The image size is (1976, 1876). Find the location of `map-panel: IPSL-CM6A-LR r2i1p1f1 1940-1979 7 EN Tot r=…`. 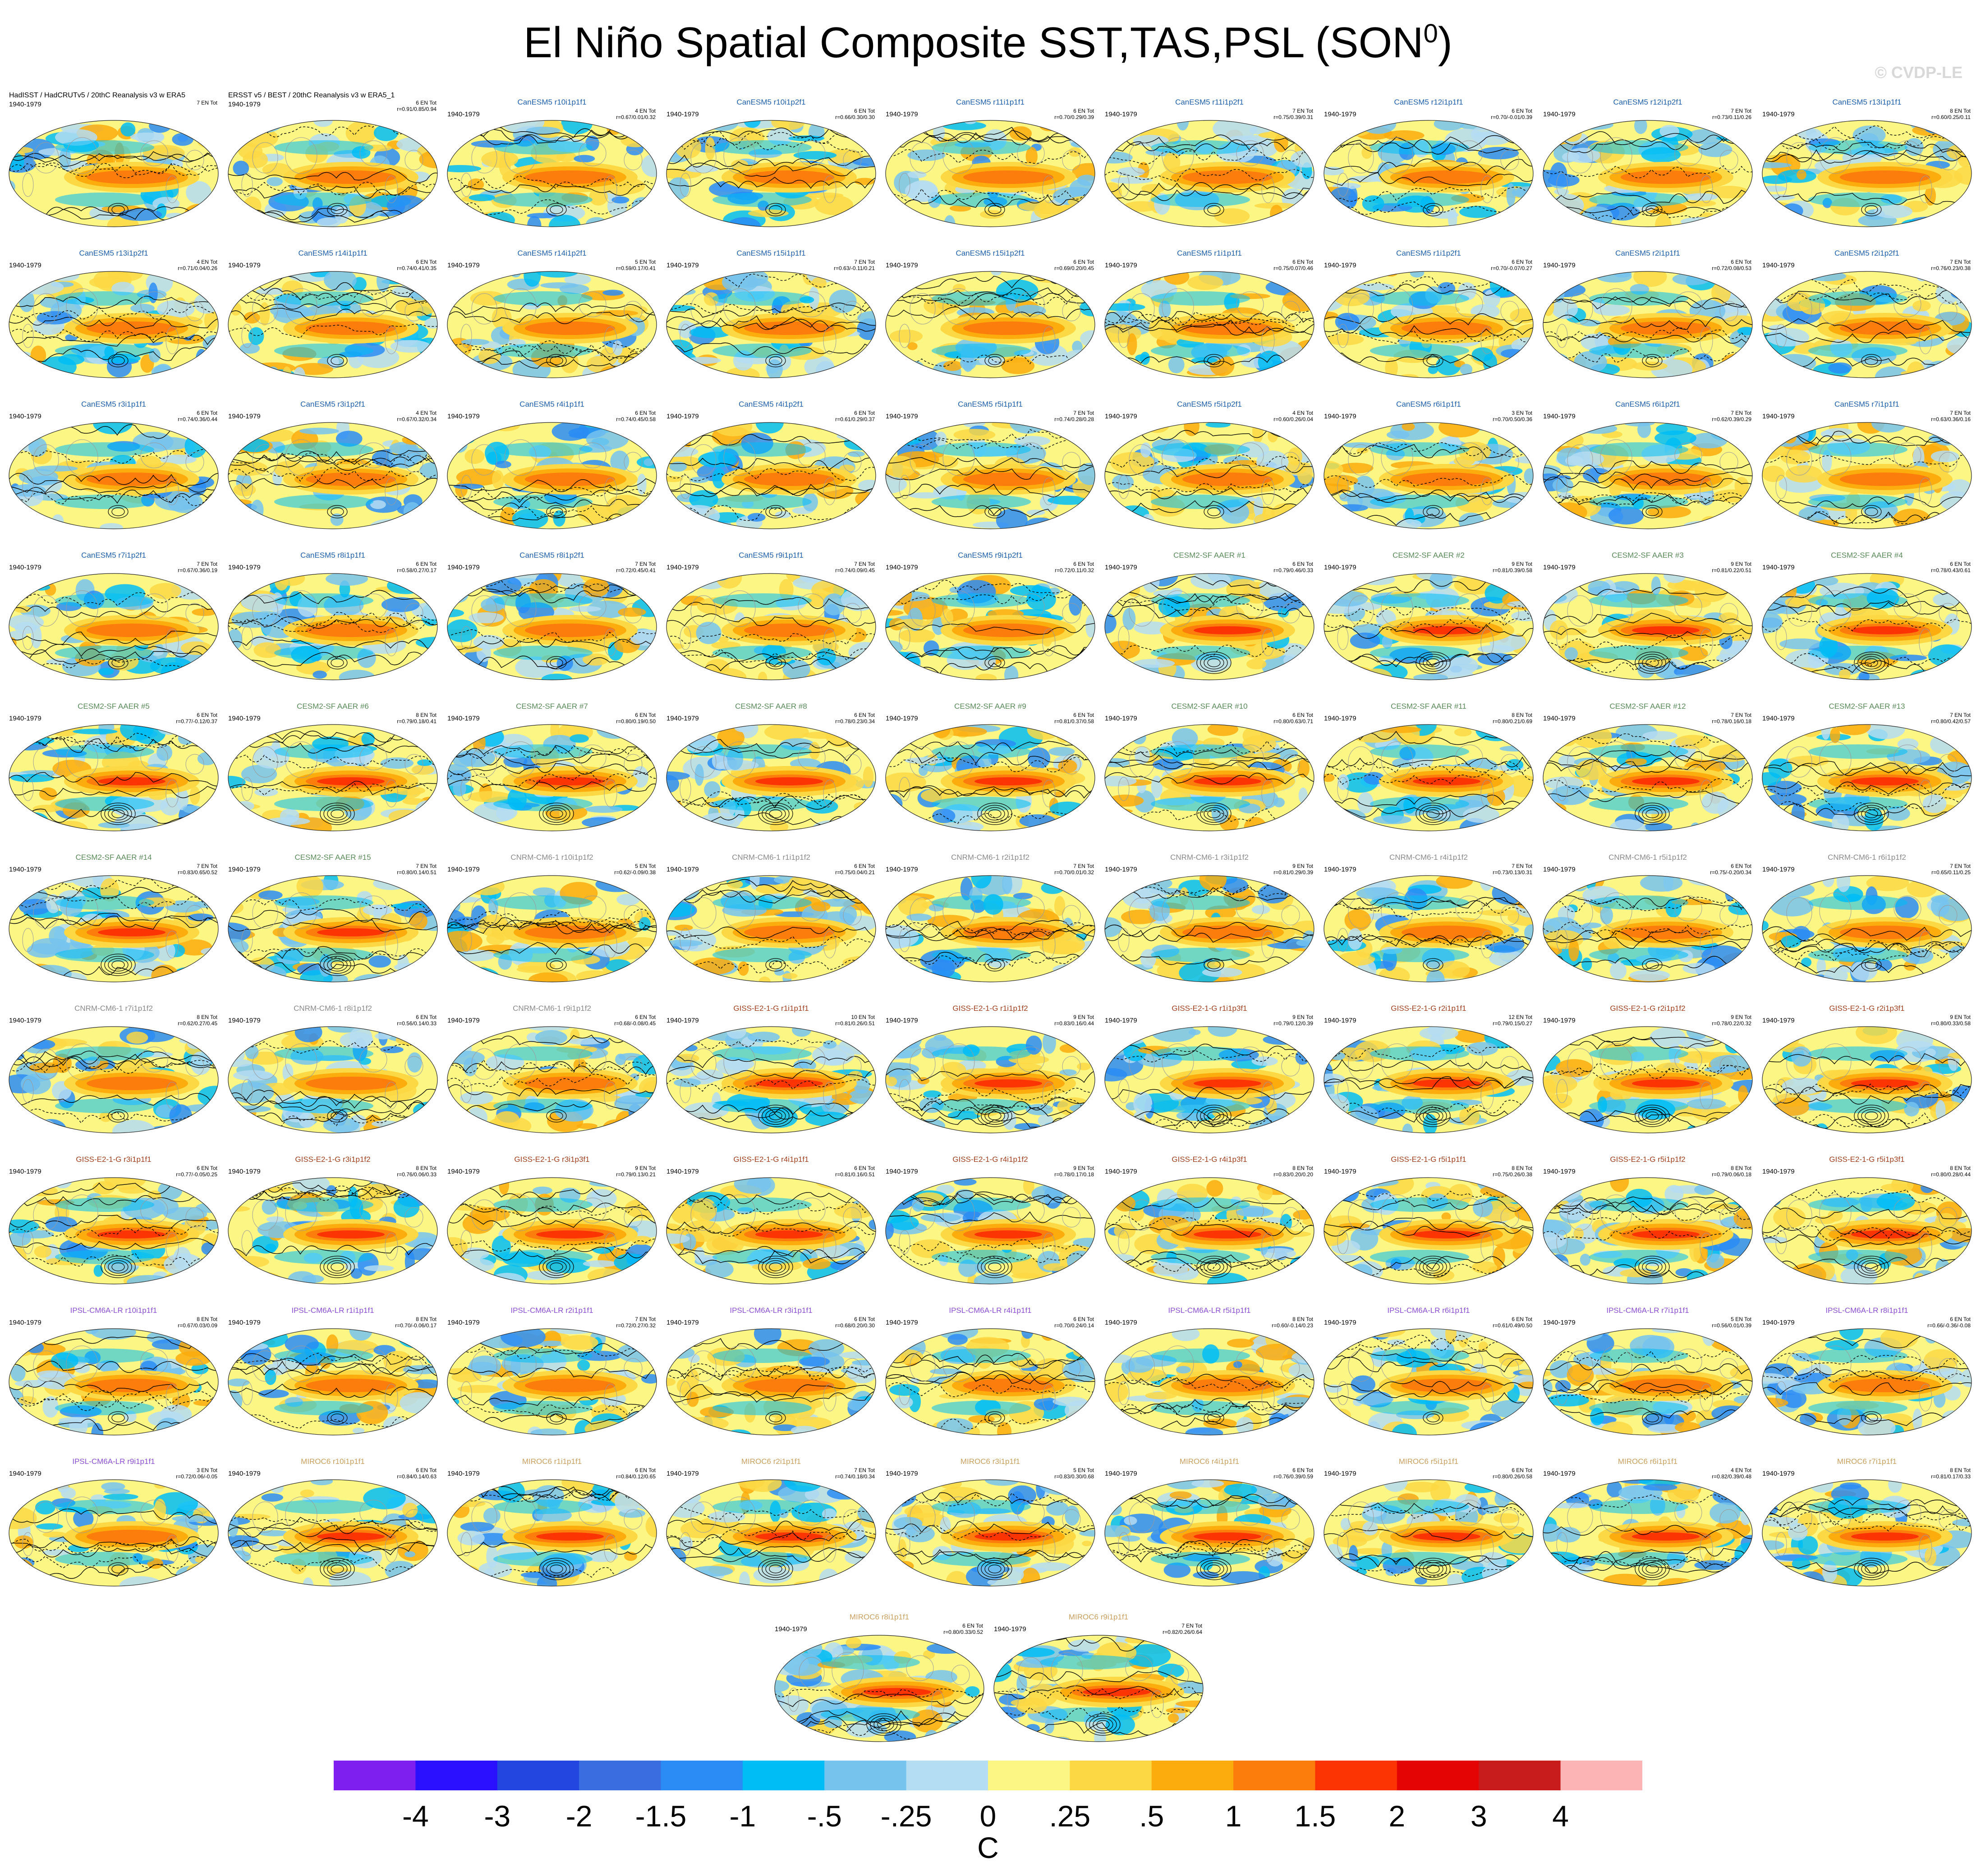

map-panel: IPSL-CM6A-LR r2i1p1f1 1940-1979 7 EN Tot r=… is located at coordinates (552, 1380).